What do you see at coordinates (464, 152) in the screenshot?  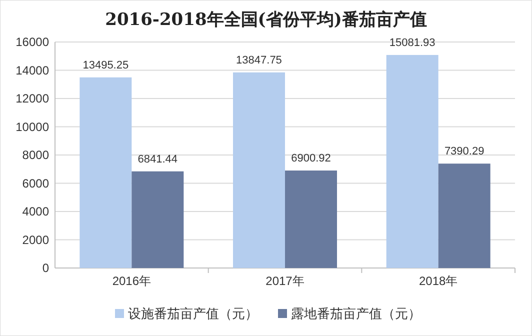 I see `data-label: 7390.29` at bounding box center [464, 152].